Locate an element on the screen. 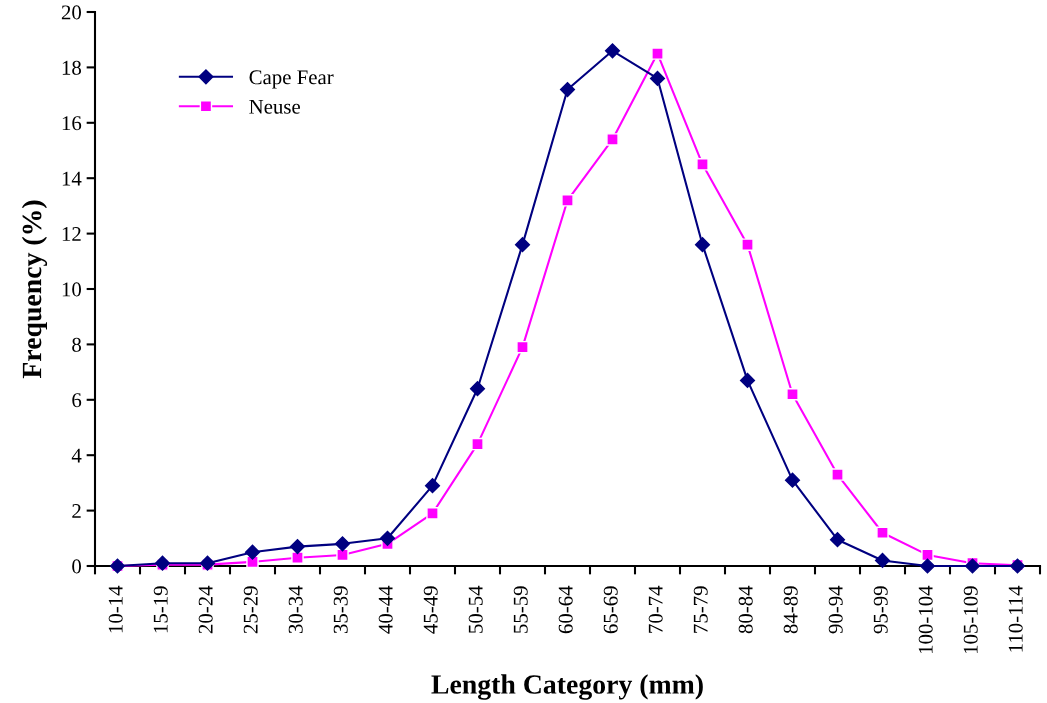  x-tick-label: 110-114 is located at coordinates (1015, 618).